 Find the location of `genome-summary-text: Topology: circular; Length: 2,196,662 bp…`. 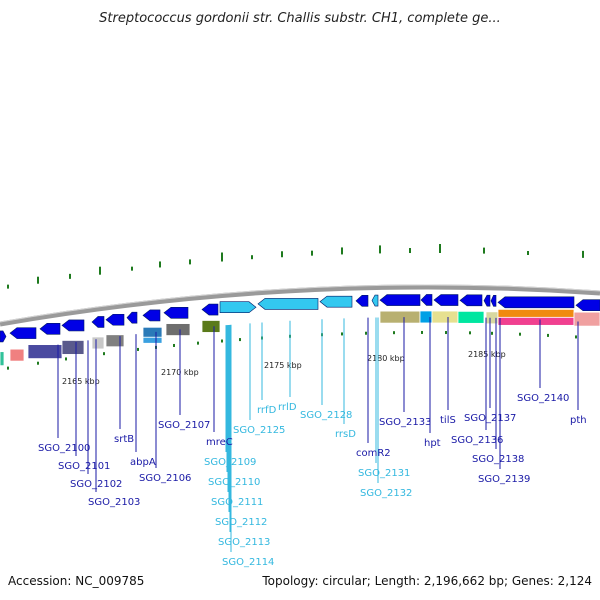

genome-summary-text: Topology: circular; Length: 2,196,662 bp… is located at coordinates (426, 581).